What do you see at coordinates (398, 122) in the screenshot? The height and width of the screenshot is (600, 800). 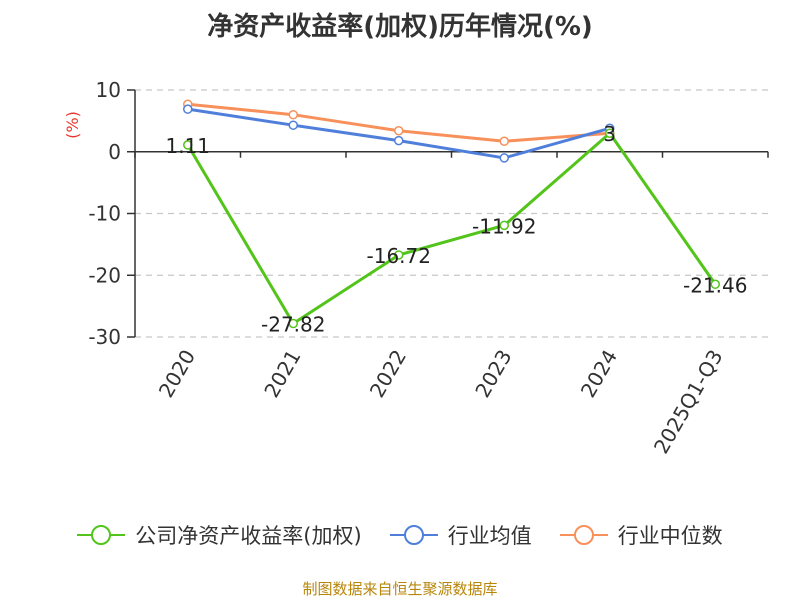 I see `series-line-industry-median` at bounding box center [398, 122].